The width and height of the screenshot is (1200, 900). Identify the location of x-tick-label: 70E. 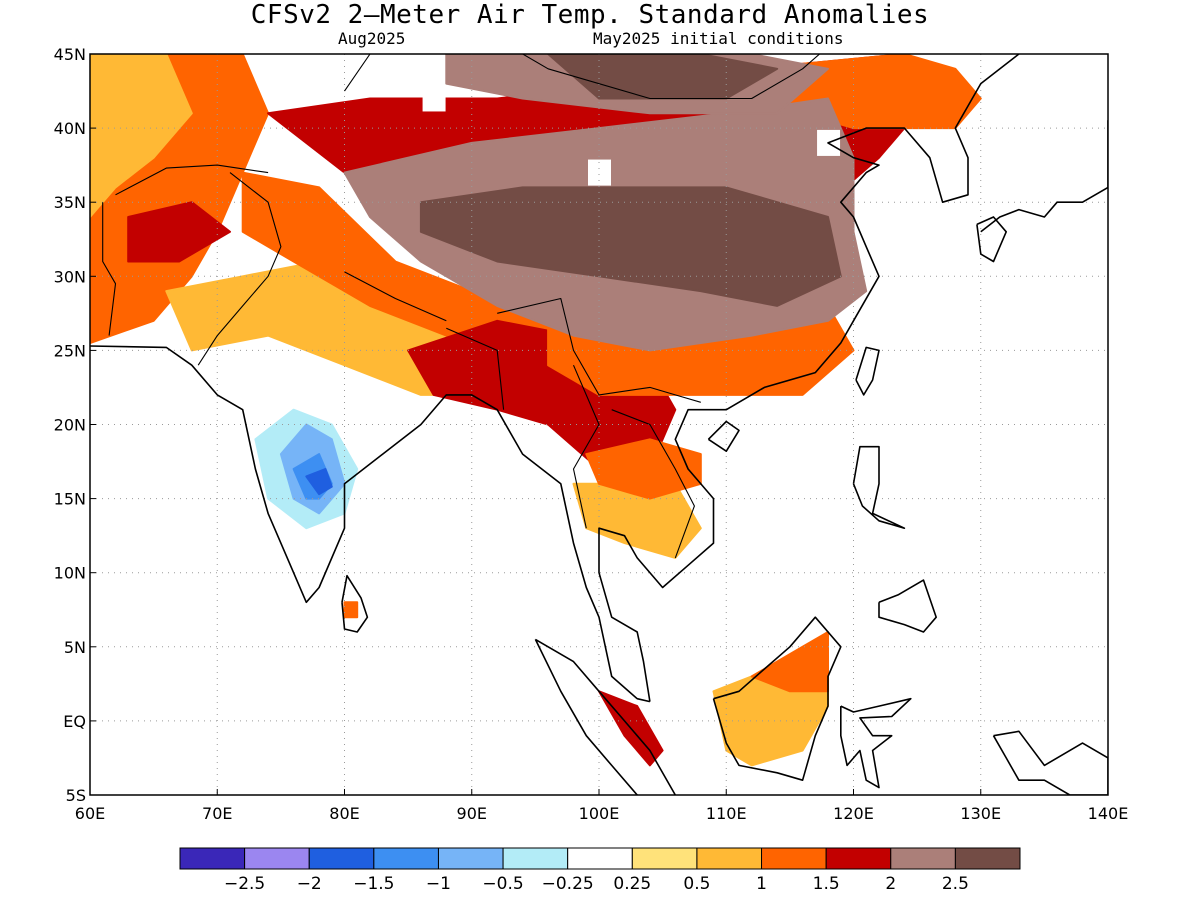
(217, 813).